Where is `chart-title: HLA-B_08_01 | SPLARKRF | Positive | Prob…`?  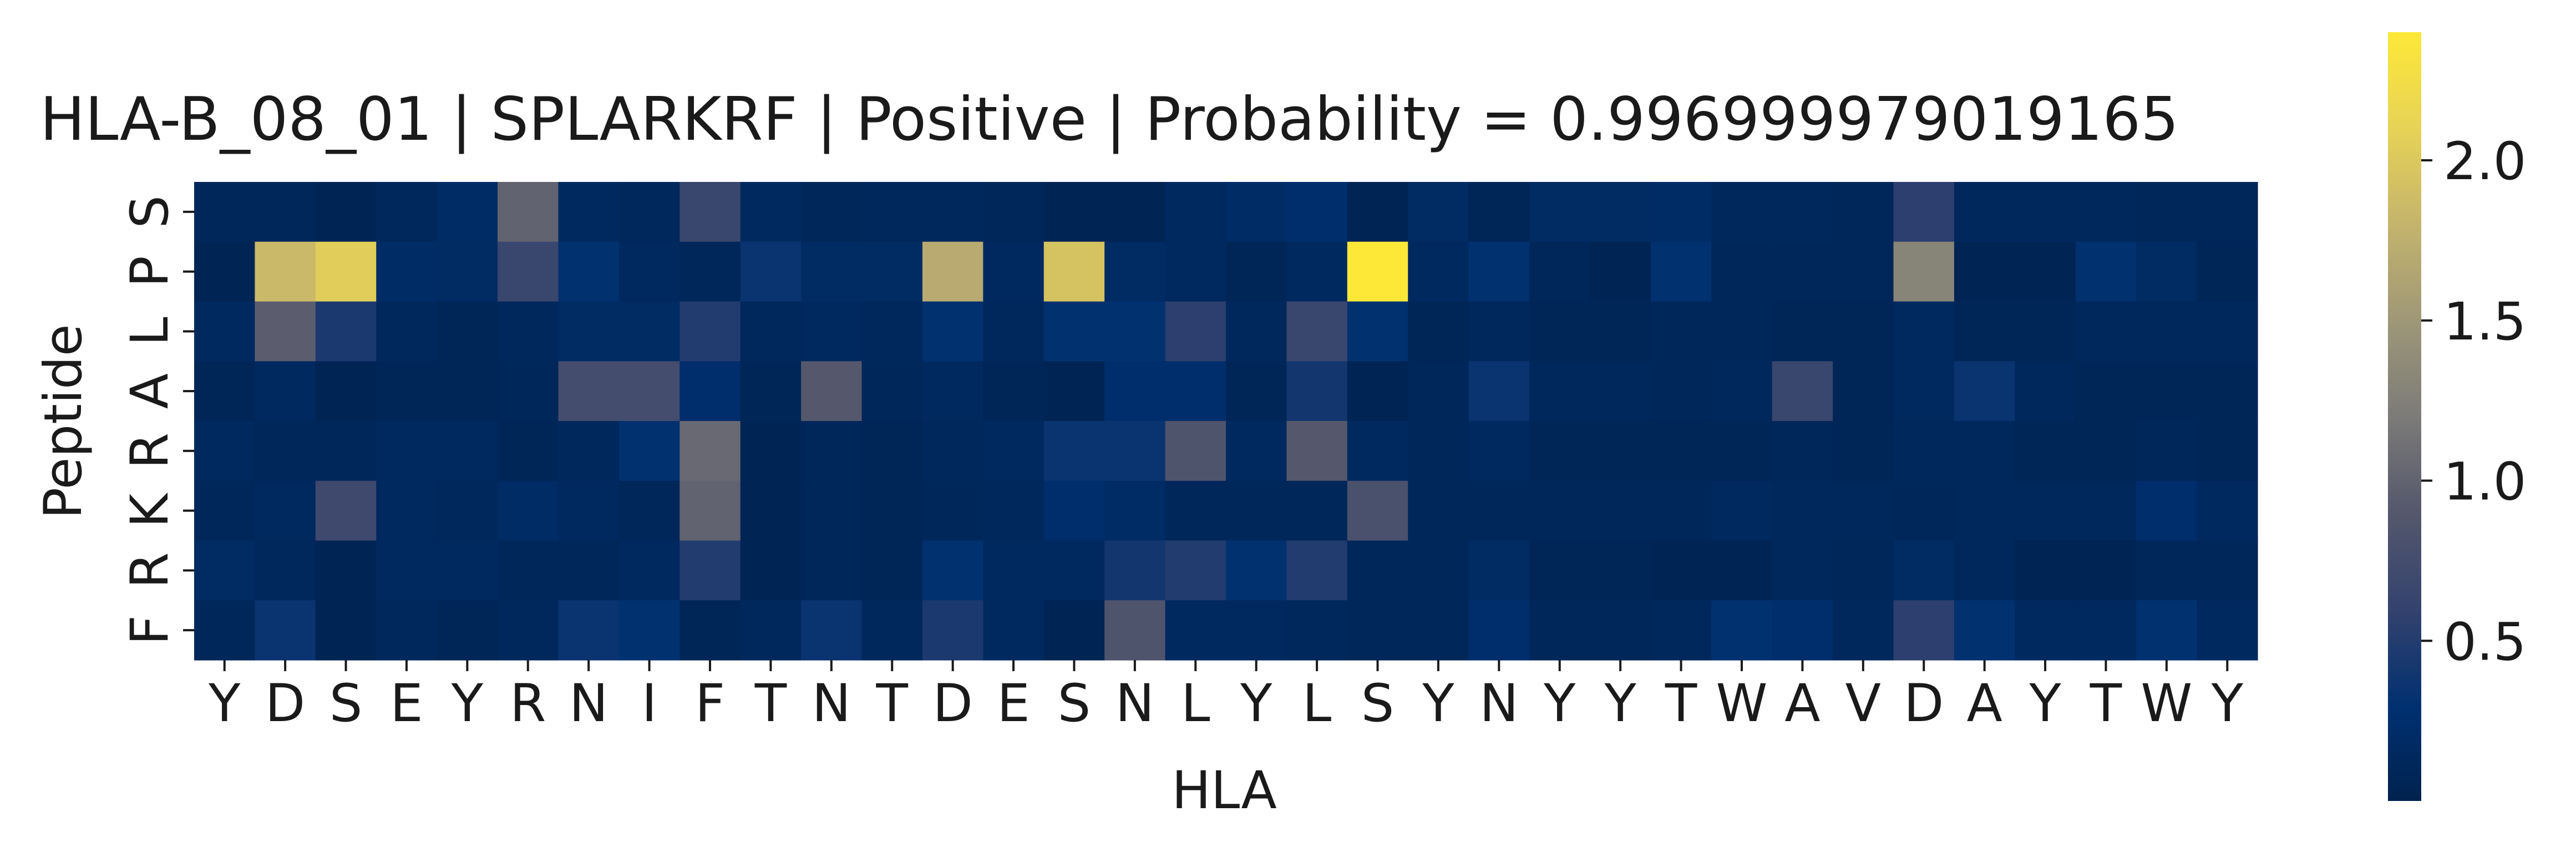
chart-title: HLA-B_08_01 | SPLARKRF | Positive | Prob… is located at coordinates (1109, 119).